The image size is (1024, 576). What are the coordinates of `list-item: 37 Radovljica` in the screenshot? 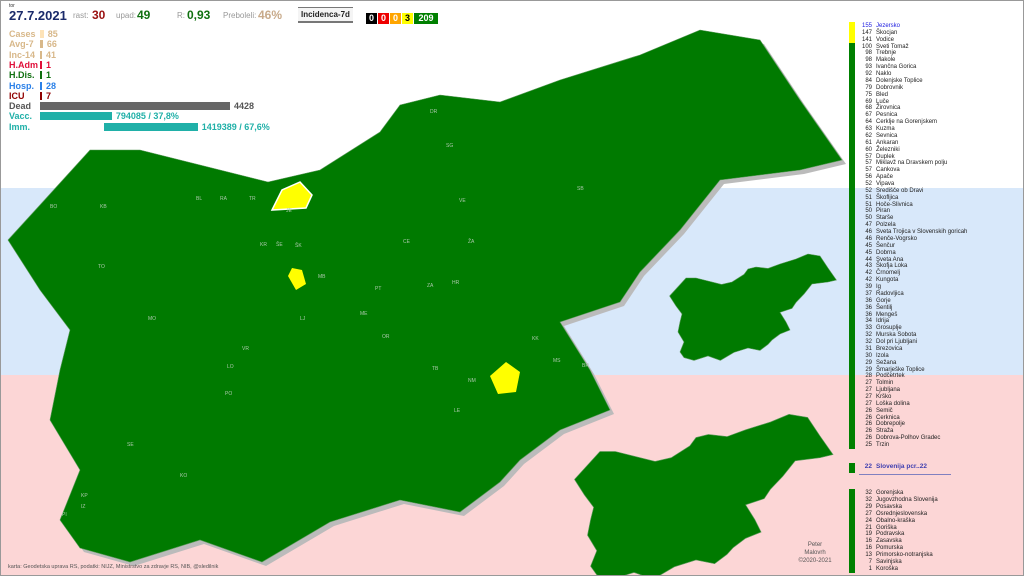 It's located at (934, 293).